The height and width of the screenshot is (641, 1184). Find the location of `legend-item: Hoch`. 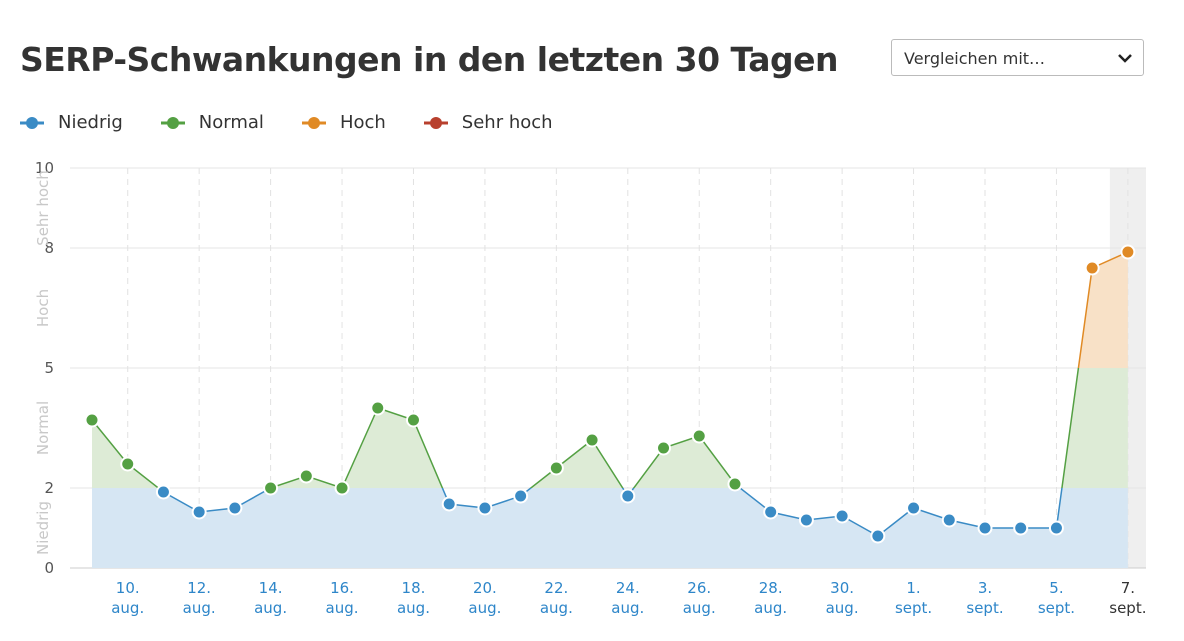

legend-item: Hoch is located at coordinates (343, 122).